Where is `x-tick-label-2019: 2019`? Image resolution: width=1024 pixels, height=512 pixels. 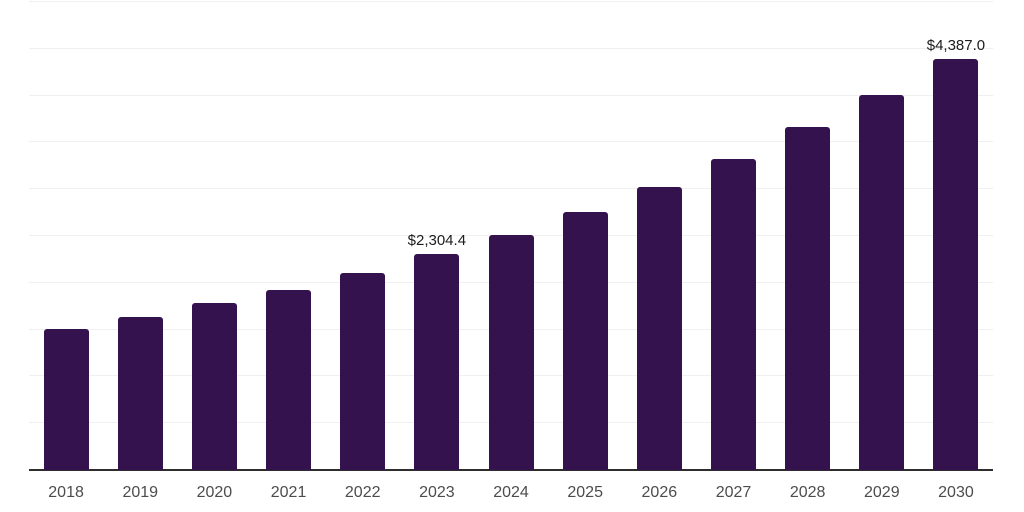 x-tick-label-2019: 2019 is located at coordinates (140, 492).